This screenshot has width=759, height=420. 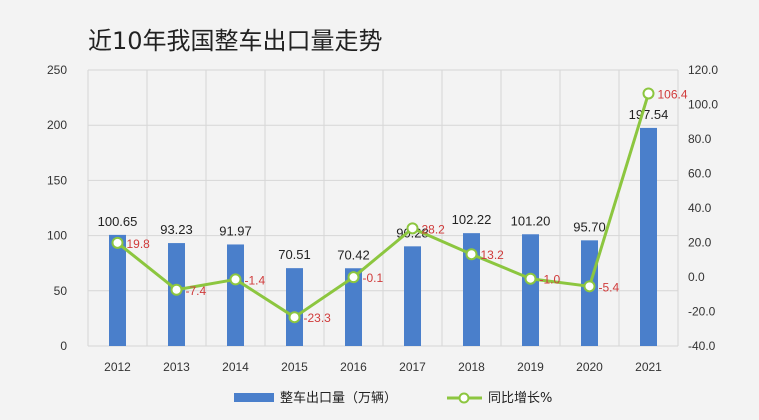 What do you see at coordinates (57, 180) in the screenshot?
I see `y-left-tick-label: 150` at bounding box center [57, 180].